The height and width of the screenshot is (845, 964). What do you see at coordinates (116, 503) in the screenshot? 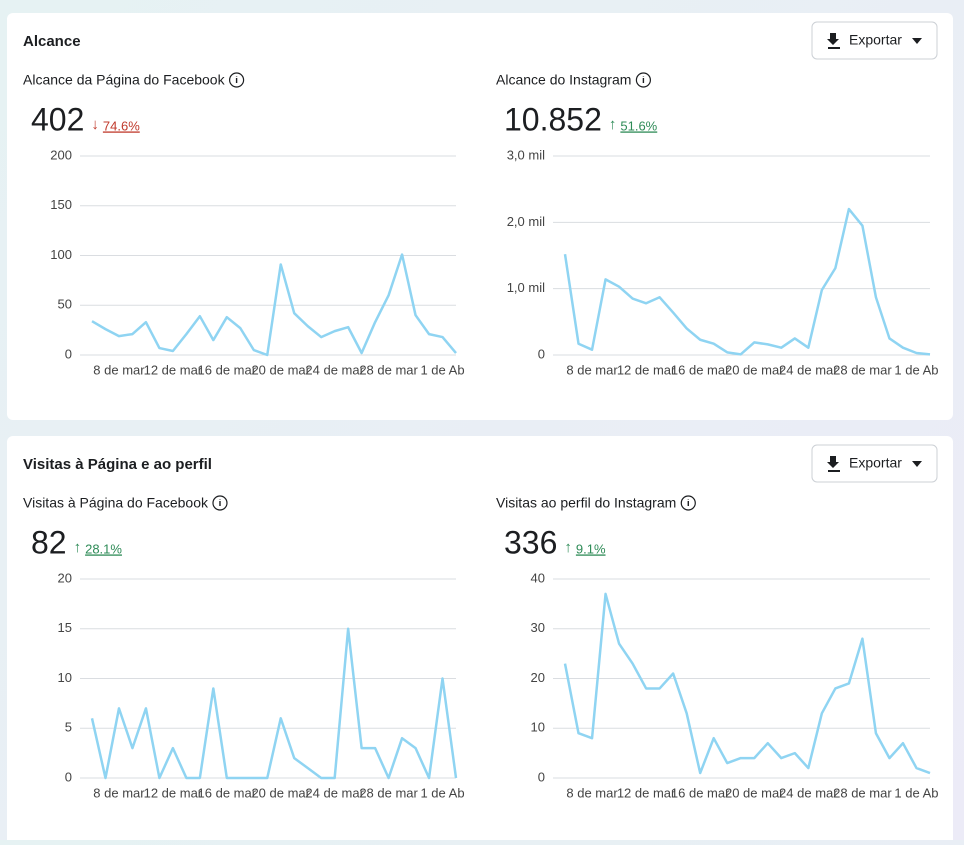
I see `chart-title: Visitas à Página do Facebook` at bounding box center [116, 503].